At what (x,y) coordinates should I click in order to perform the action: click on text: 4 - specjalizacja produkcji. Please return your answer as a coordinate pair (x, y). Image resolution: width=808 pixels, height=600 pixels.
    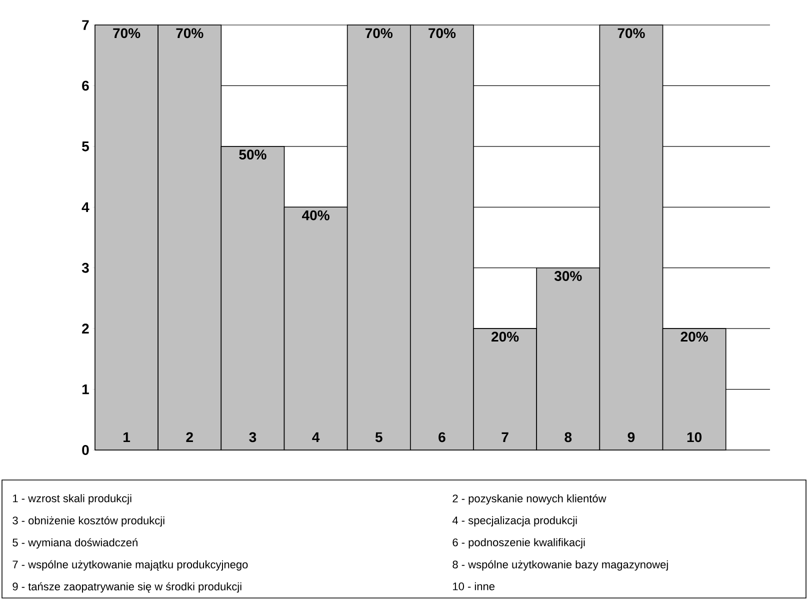
    Looking at the image, I should click on (514, 521).